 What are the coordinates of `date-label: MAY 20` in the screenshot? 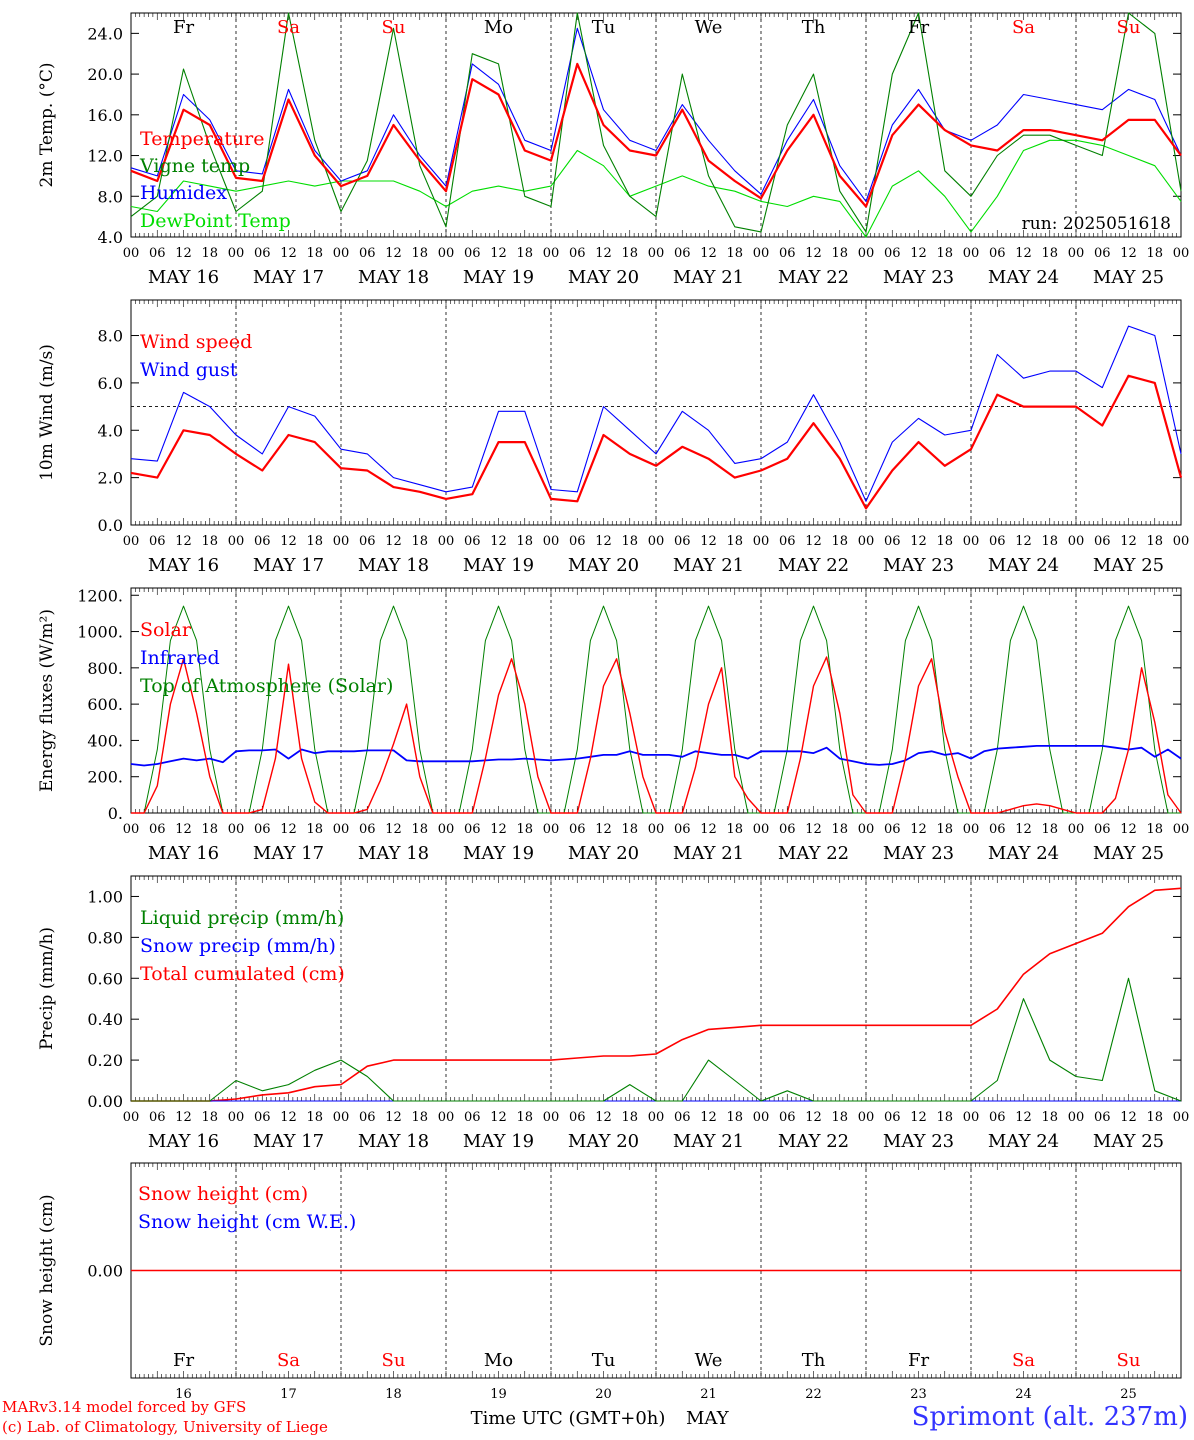 It's located at (603, 277).